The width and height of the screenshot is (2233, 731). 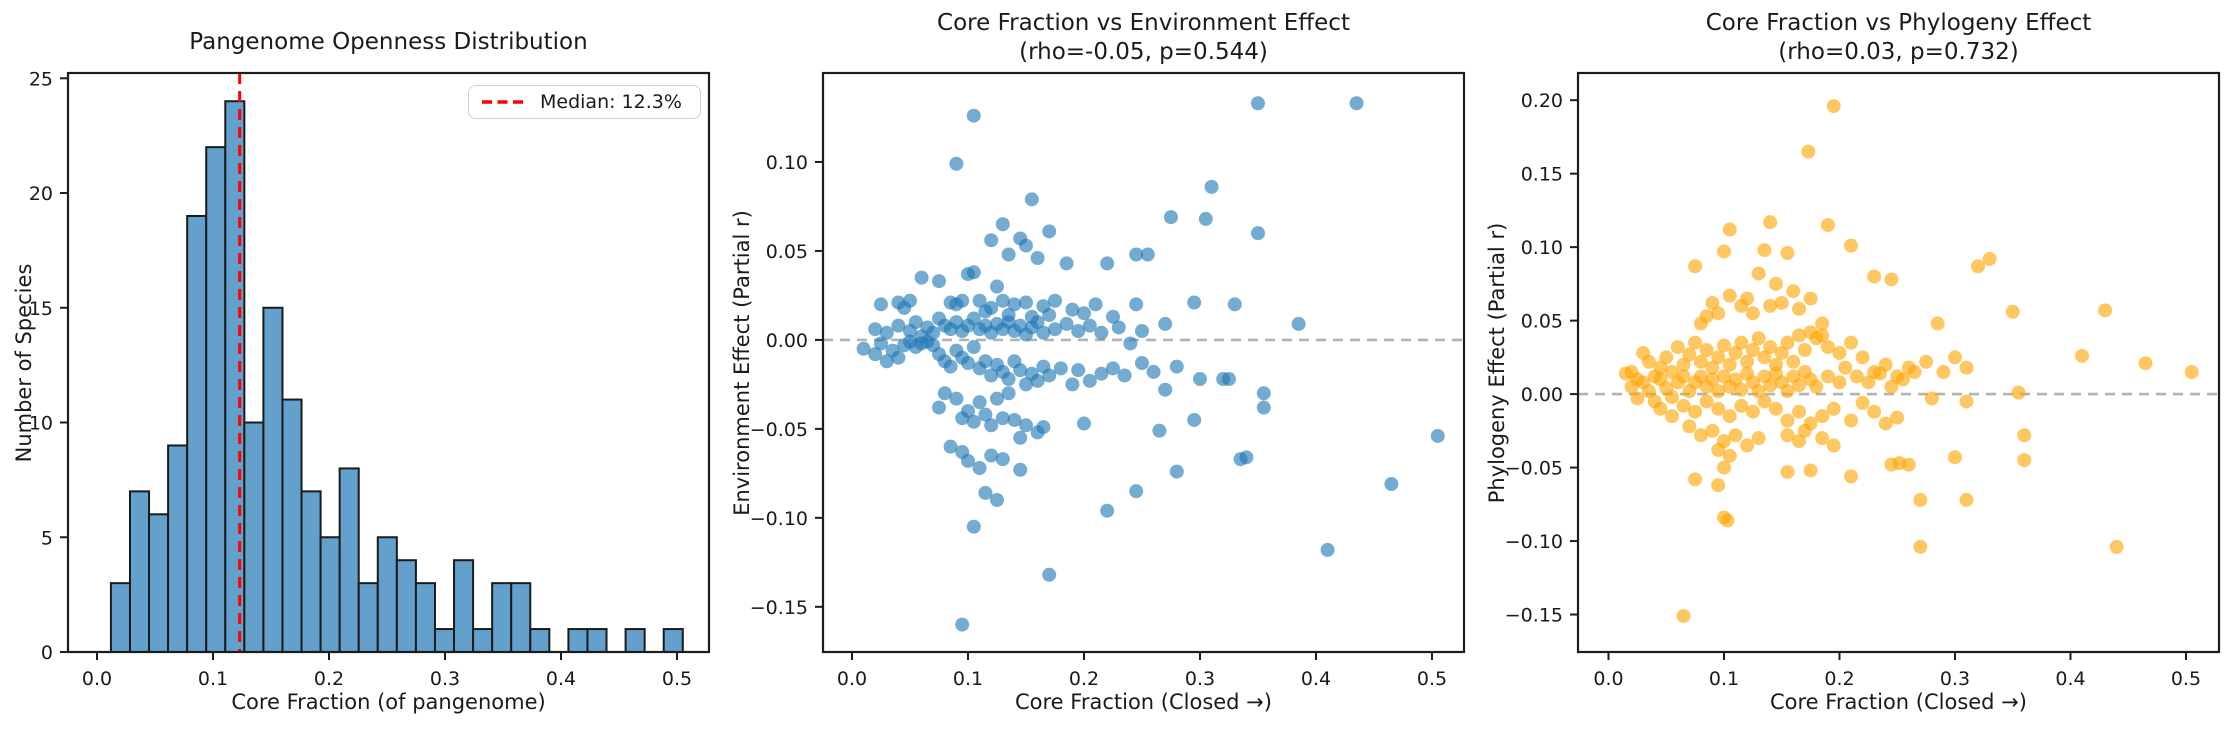 What do you see at coordinates (1542, 101) in the screenshot?
I see `y-tick-label: 0.20` at bounding box center [1542, 101].